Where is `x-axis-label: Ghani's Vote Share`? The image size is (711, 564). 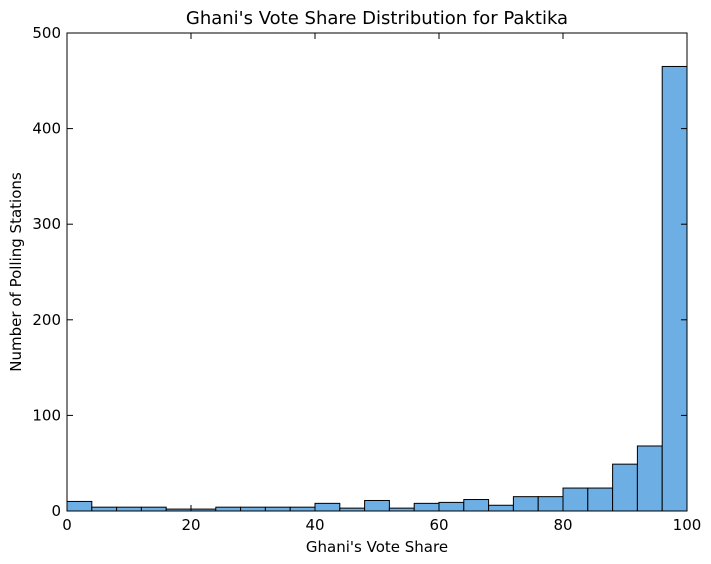 x-axis-label: Ghani's Vote Share is located at coordinates (377, 547).